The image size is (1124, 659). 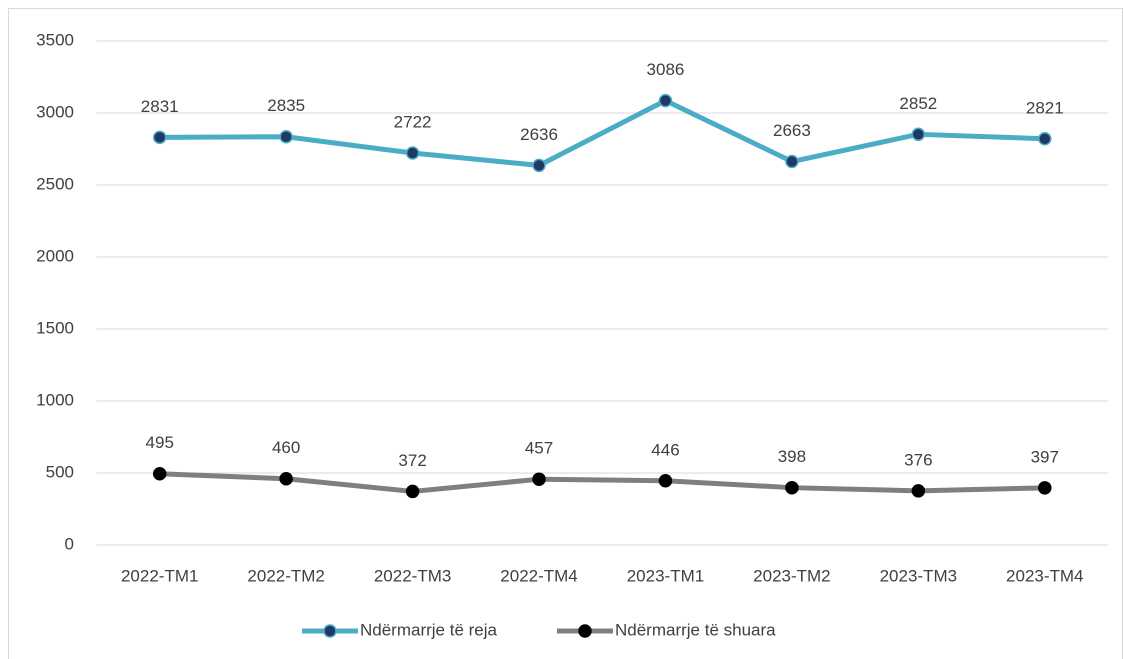 I want to click on y-tick-label: 2500, so click(x=55, y=183).